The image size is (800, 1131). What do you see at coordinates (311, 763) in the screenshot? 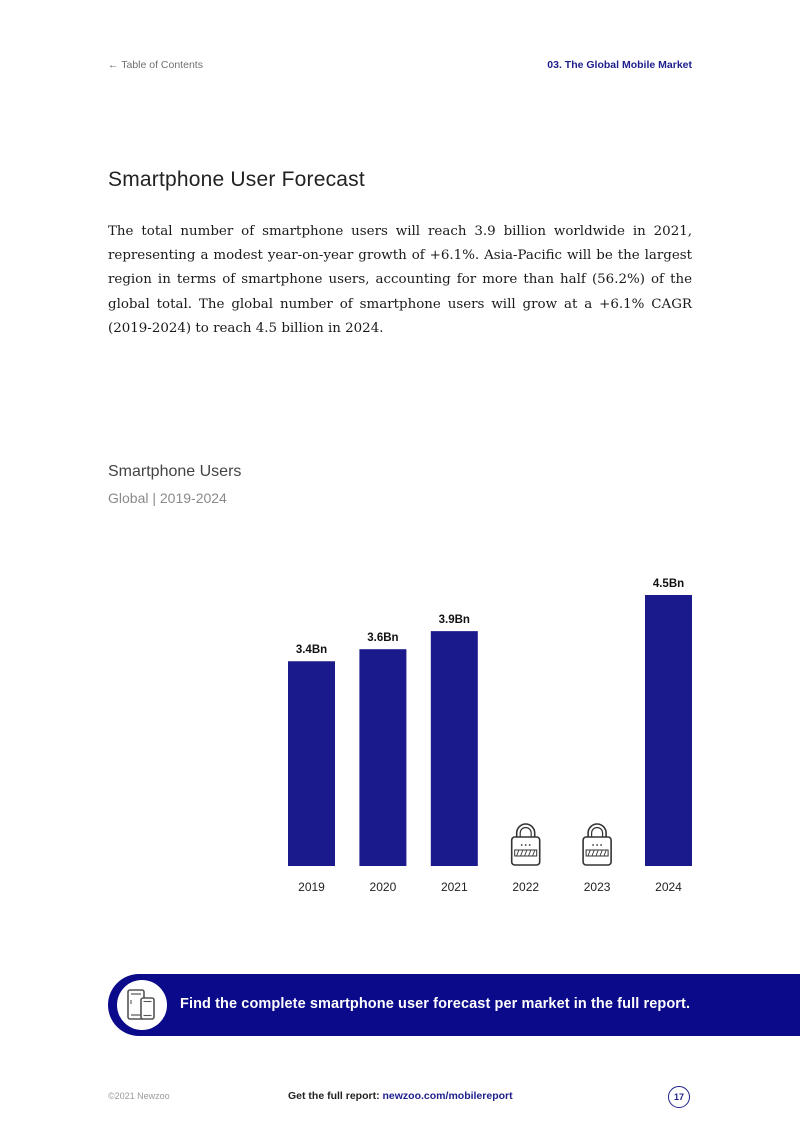
I see `bar-2019` at bounding box center [311, 763].